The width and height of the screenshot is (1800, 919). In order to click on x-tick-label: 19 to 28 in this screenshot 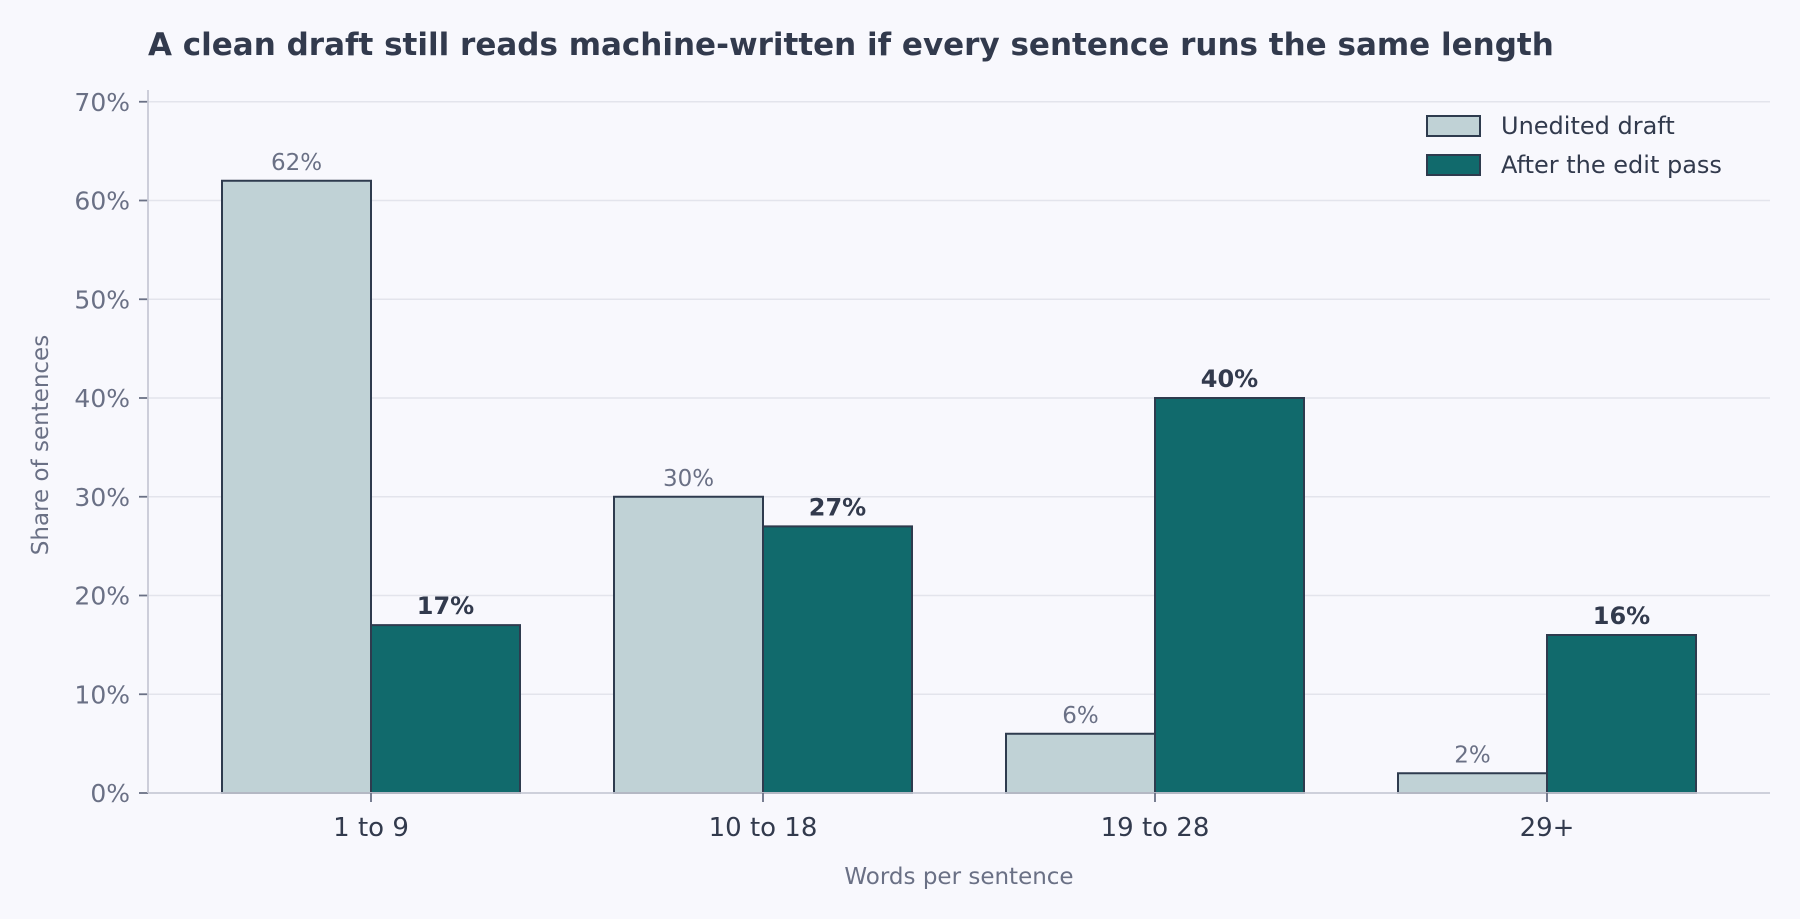, I will do `click(1155, 828)`.